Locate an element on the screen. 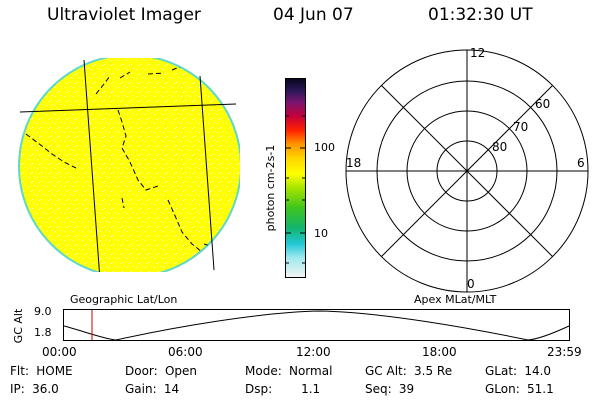 The height and width of the screenshot is (400, 600). altitude-ytick-1-8: 1.8 is located at coordinates (43, 332).